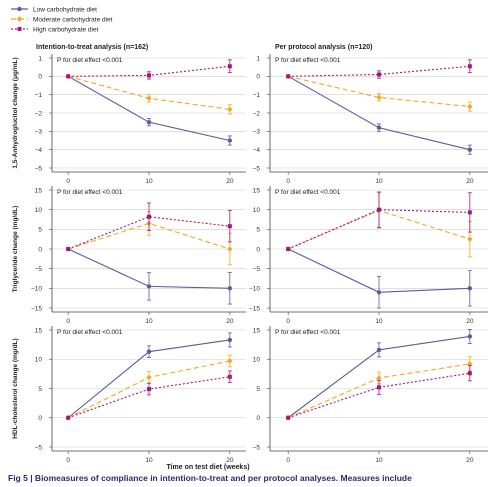 The image size is (500, 487). I want to click on legend-label: High carbohydrate diet, so click(66, 29).